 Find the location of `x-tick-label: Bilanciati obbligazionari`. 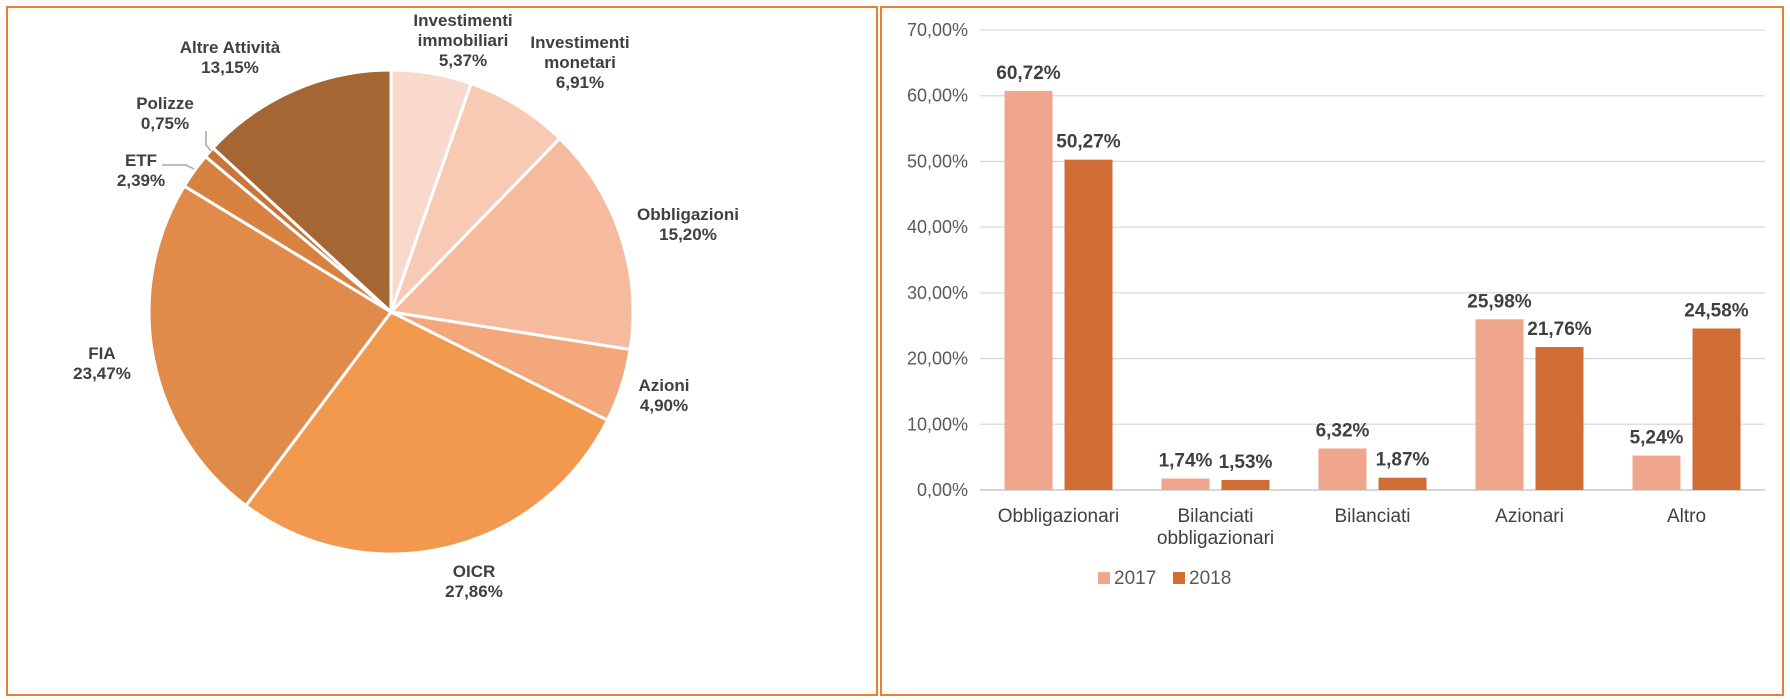

x-tick-label: Bilanciati obbligazionari is located at coordinates (1215, 527).